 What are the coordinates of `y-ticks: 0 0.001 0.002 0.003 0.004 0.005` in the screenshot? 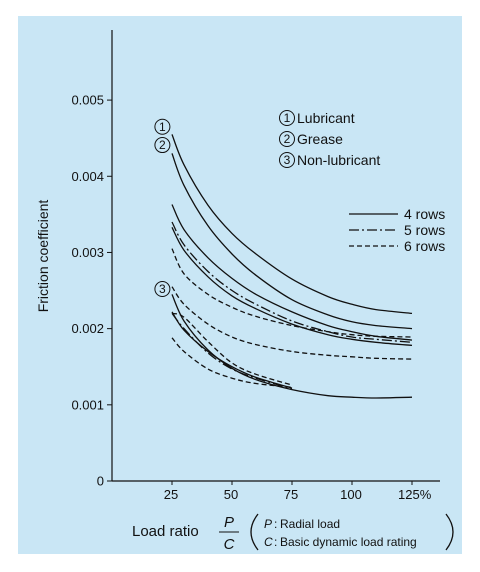 It's located at (91, 291).